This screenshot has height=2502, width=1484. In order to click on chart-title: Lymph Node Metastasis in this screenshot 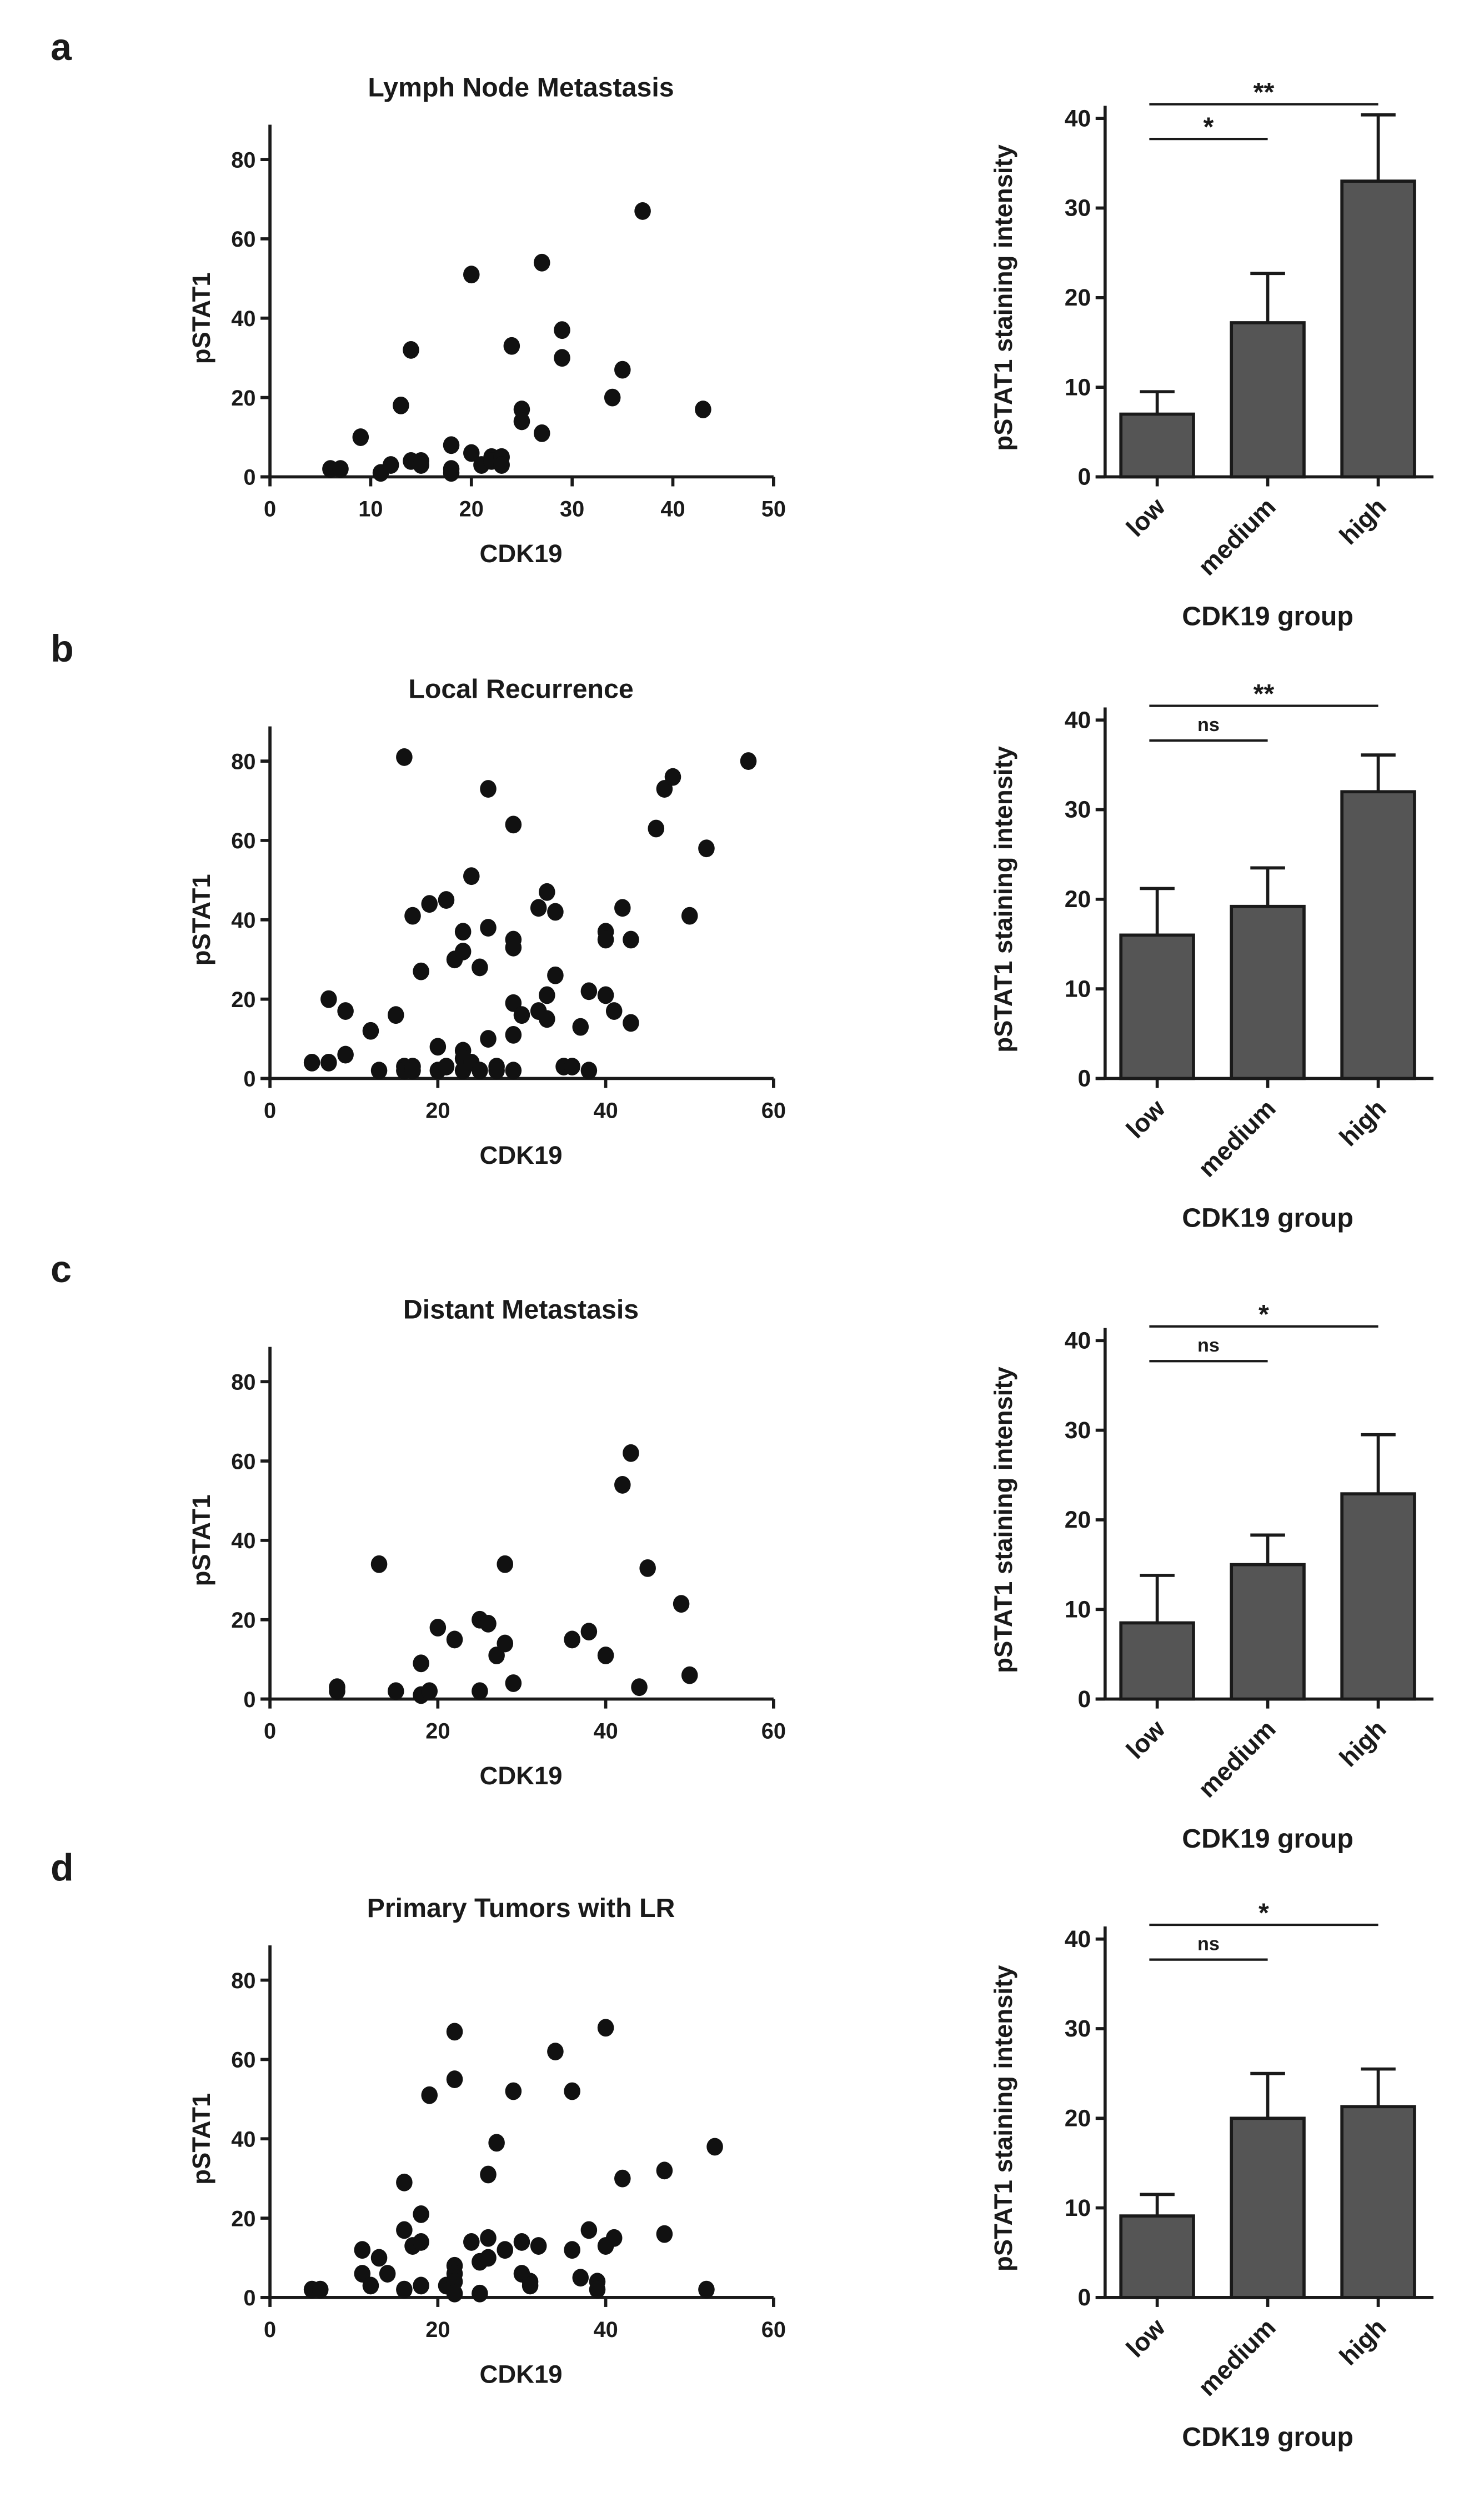, I will do `click(521, 87)`.